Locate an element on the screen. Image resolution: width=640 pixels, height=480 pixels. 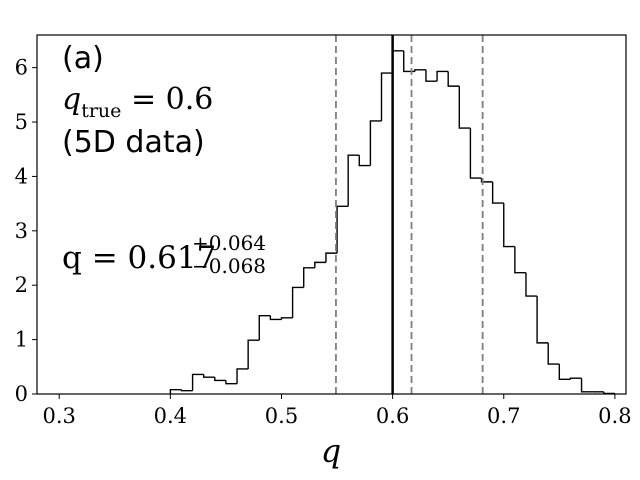
q-estimate-main: q = 0.617 is located at coordinates (139, 258).